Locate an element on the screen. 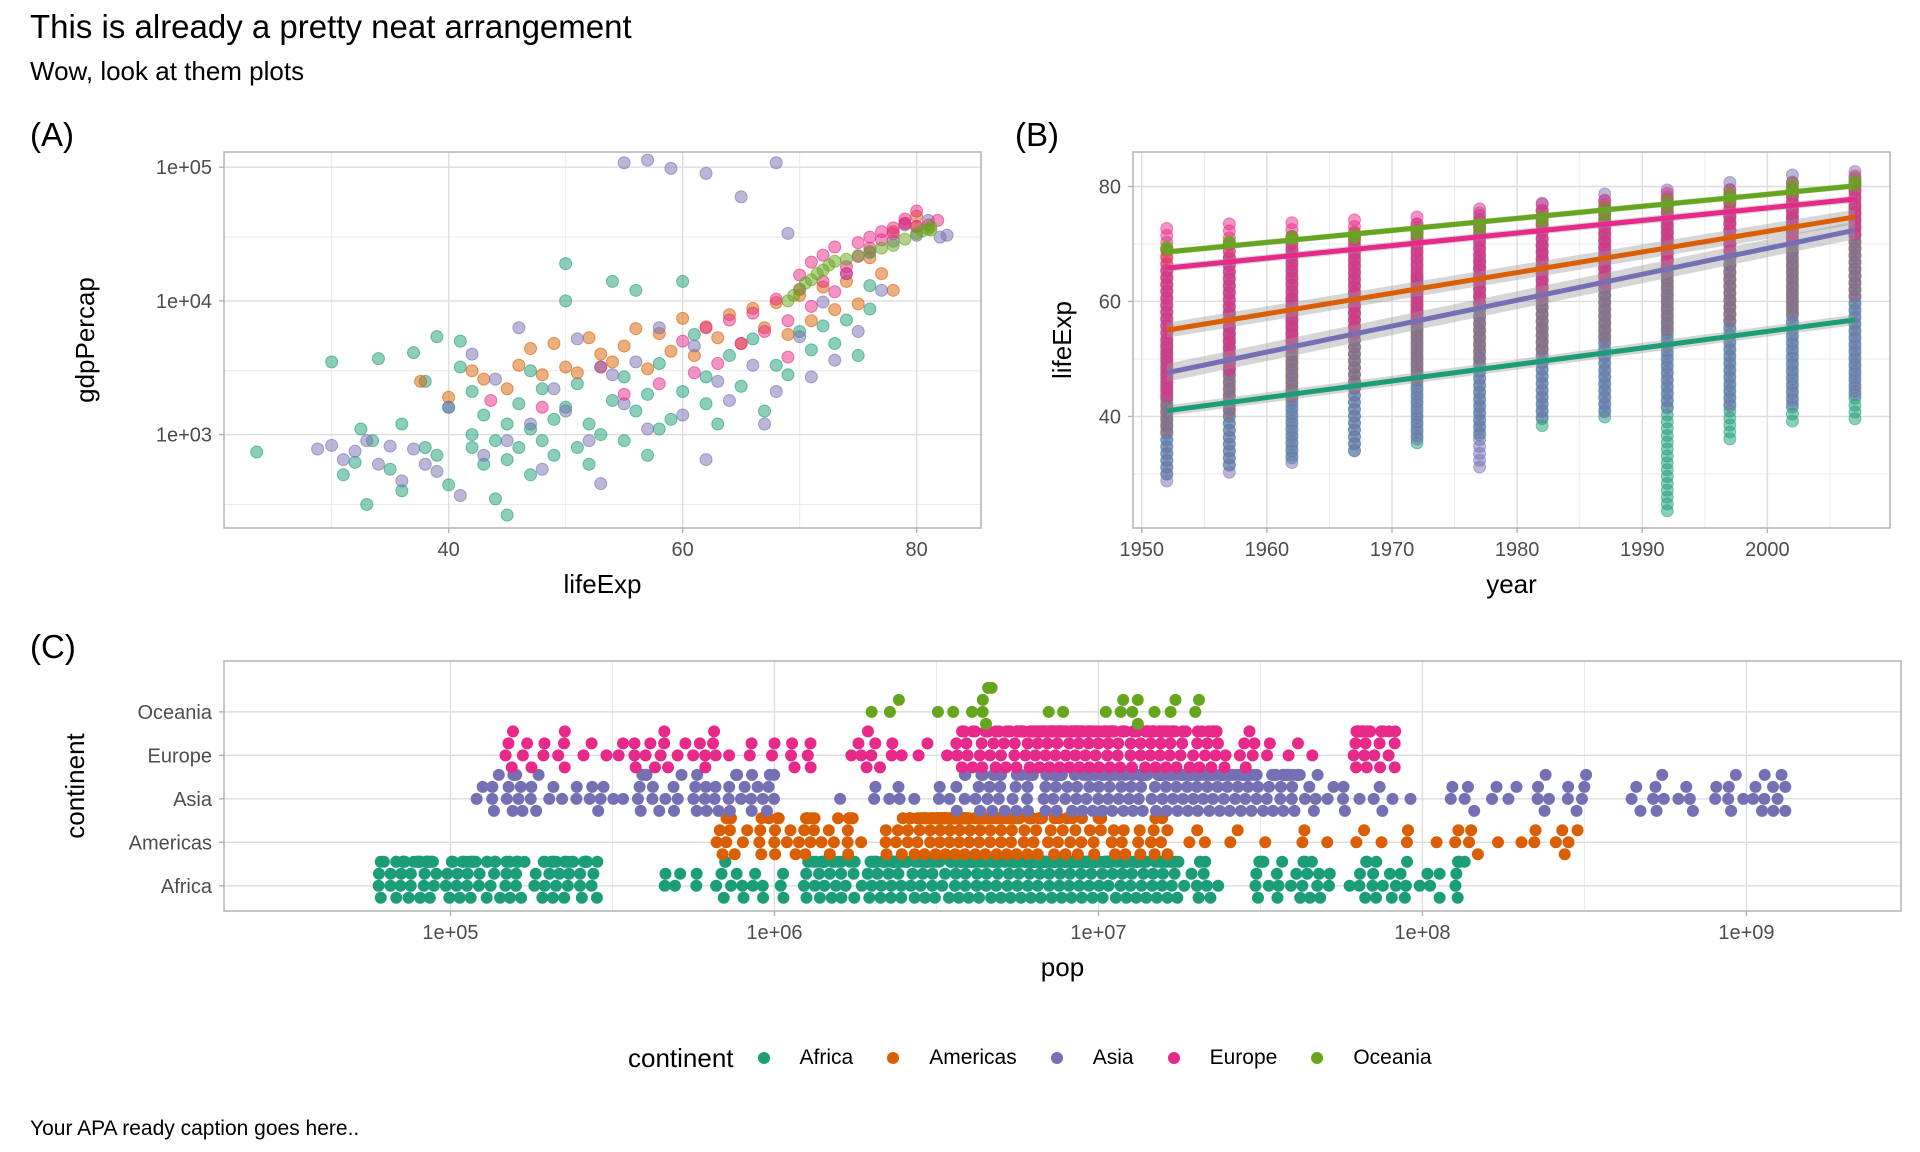 The height and width of the screenshot is (1152, 1920). y-tick-label: 60 is located at coordinates (1110, 302).